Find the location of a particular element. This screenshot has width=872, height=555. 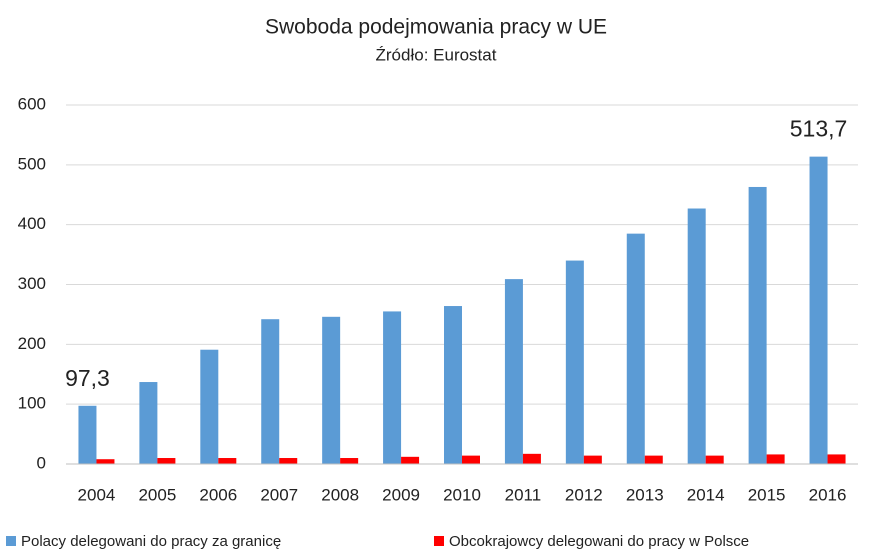

x-tick-label: 2013 is located at coordinates (645, 494).